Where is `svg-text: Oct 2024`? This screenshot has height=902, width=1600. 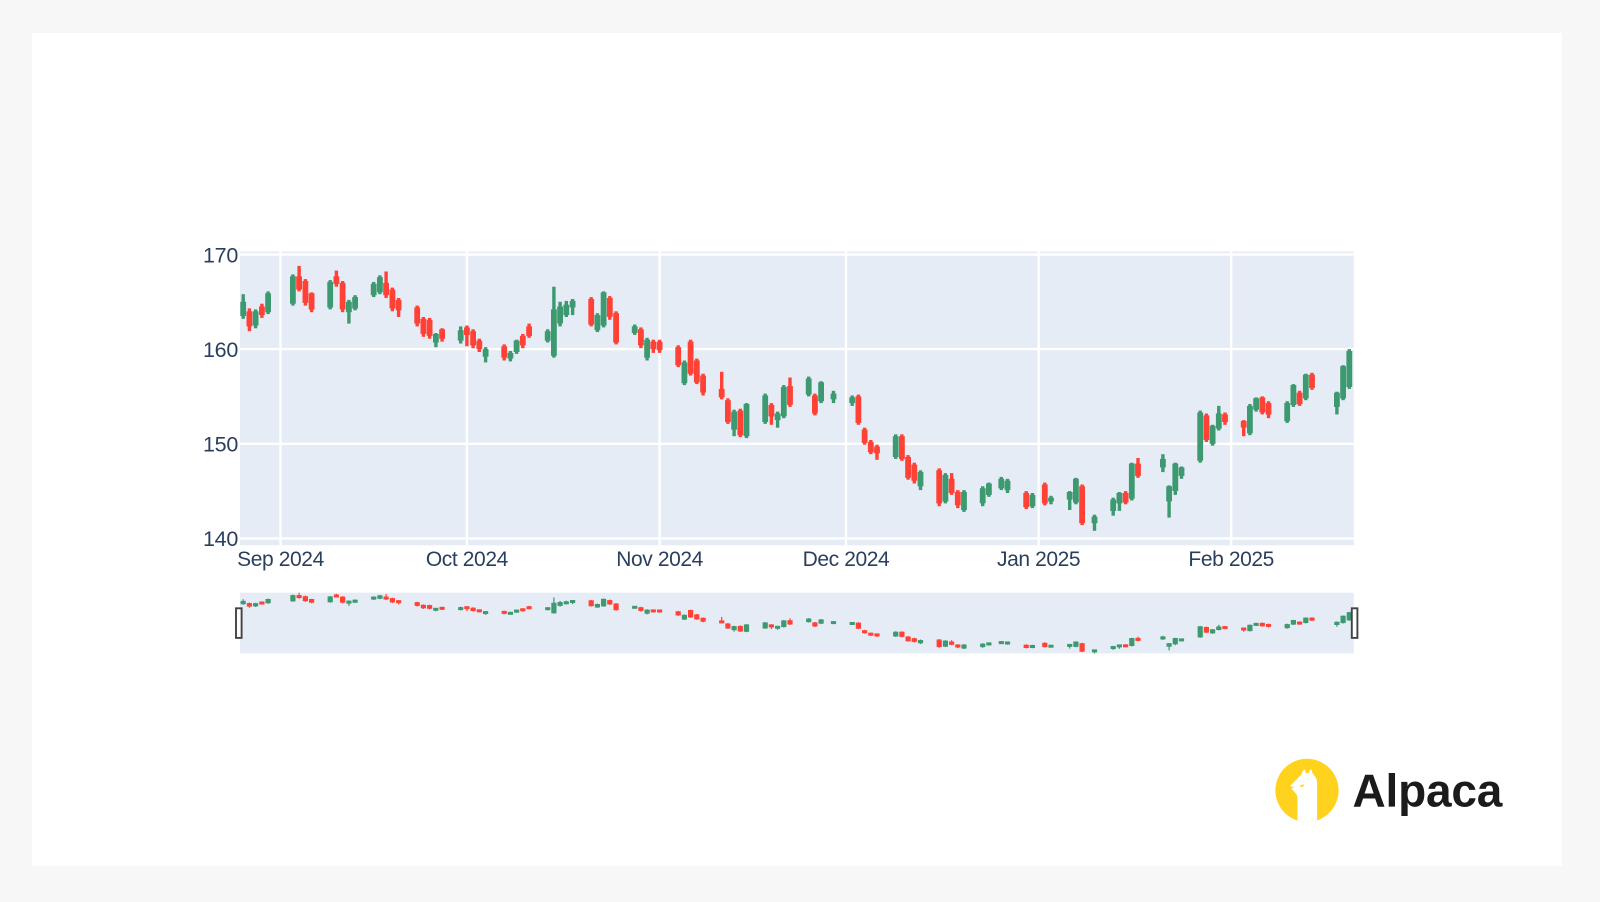 svg-text: Oct 2024 is located at coordinates (467, 559).